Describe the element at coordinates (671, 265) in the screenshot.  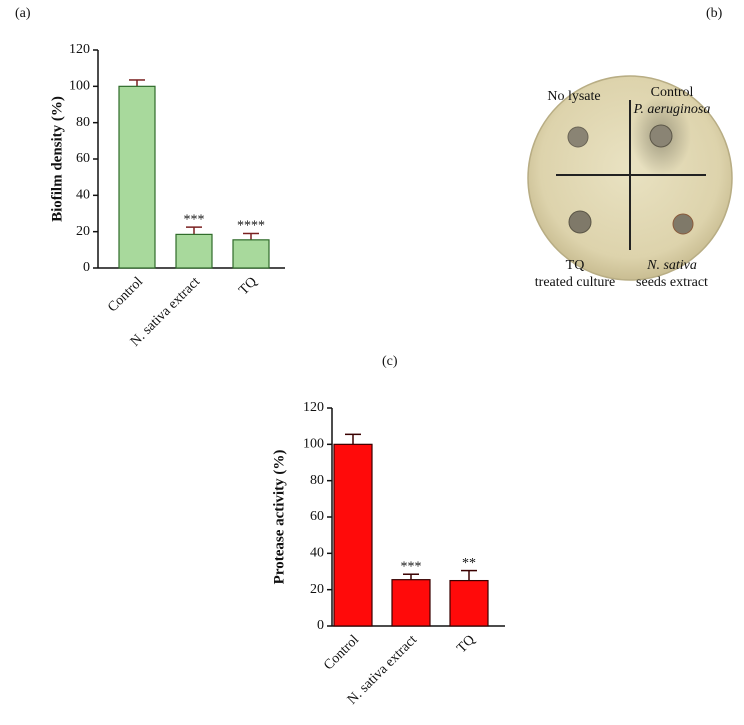
I see `plate-label: N. sativa` at that location.